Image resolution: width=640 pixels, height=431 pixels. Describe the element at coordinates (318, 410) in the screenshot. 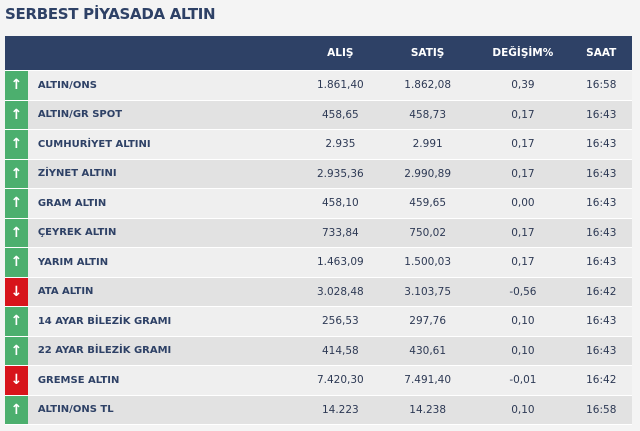

I see `table-row: ↑ ALTIN/ONS TL 14.223 14.238 0,10 16:58` at that location.